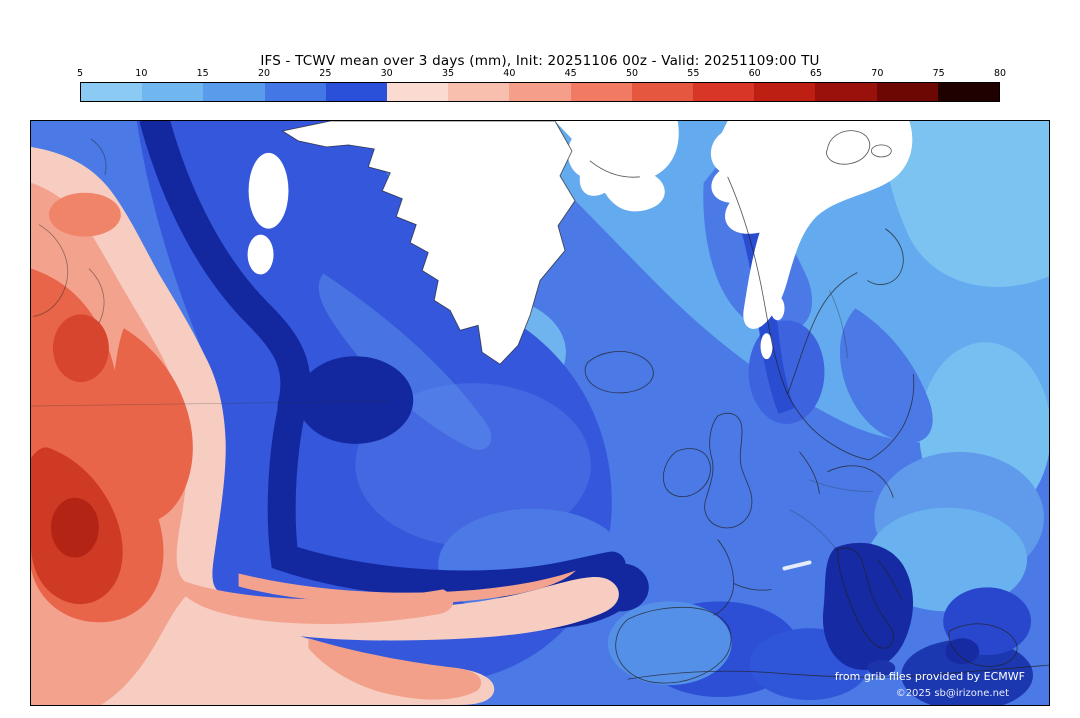 The image size is (1080, 718). What do you see at coordinates (428, 243) in the screenshot?
I see `greenland-ice` at bounding box center [428, 243].